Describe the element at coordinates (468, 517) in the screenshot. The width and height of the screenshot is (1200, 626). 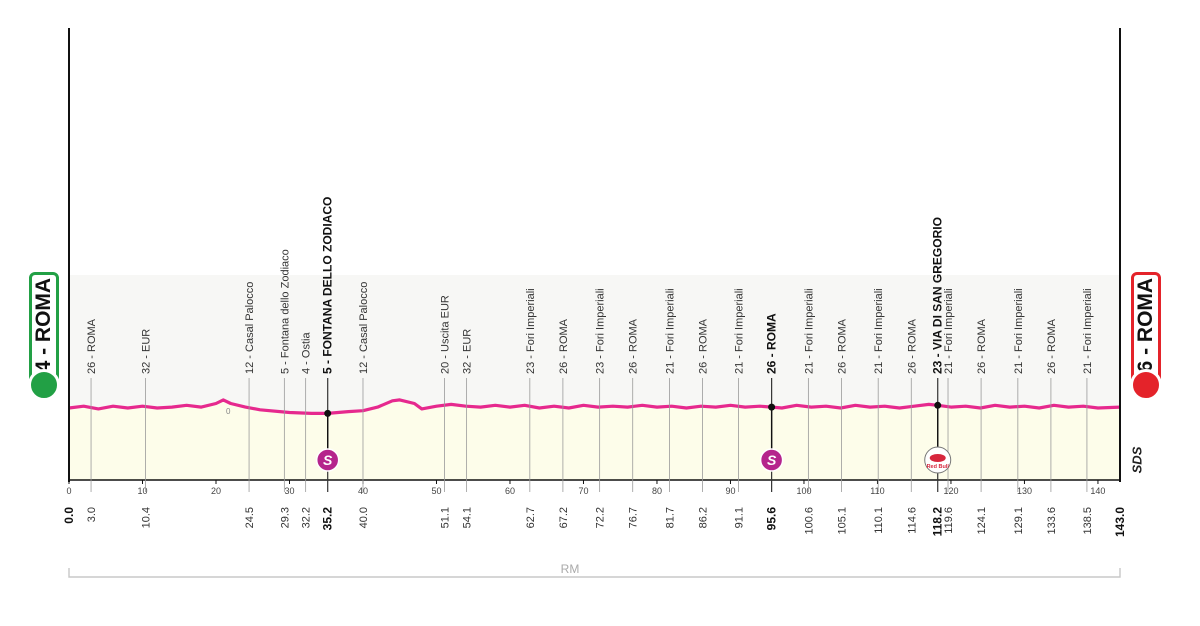
I see `waypoint-km: 54.1` at that location.